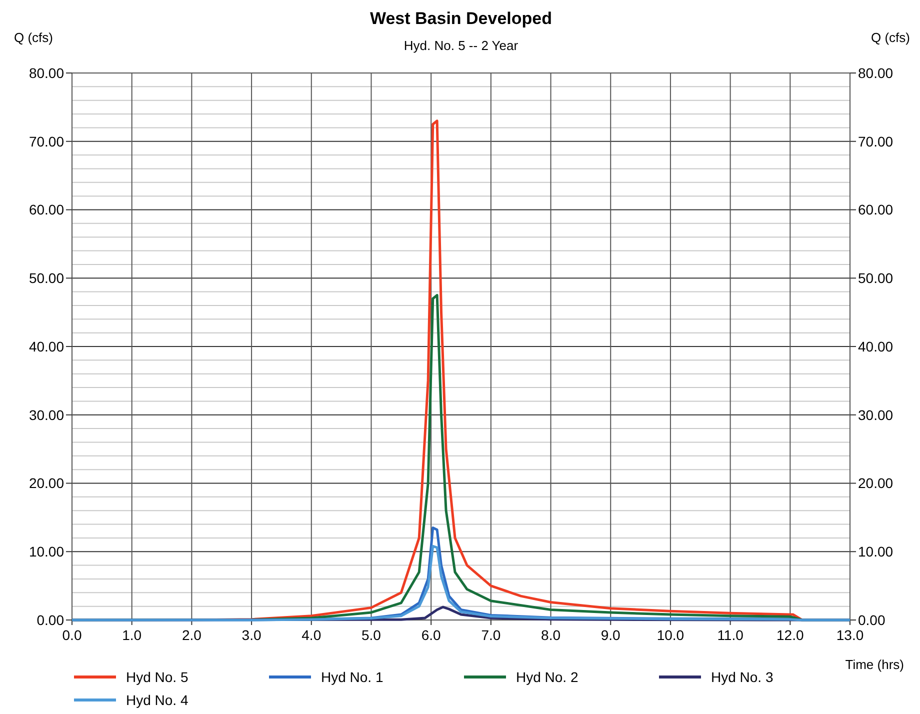 This screenshot has height=714, width=920. What do you see at coordinates (312, 635) in the screenshot?
I see `x-tick-label: 4.0` at bounding box center [312, 635].